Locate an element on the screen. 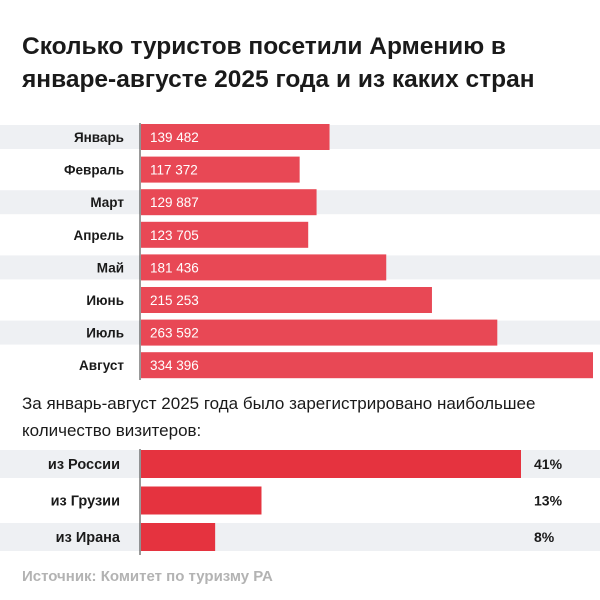 The height and width of the screenshot is (600, 600). data-label: 263 592 is located at coordinates (174, 333).